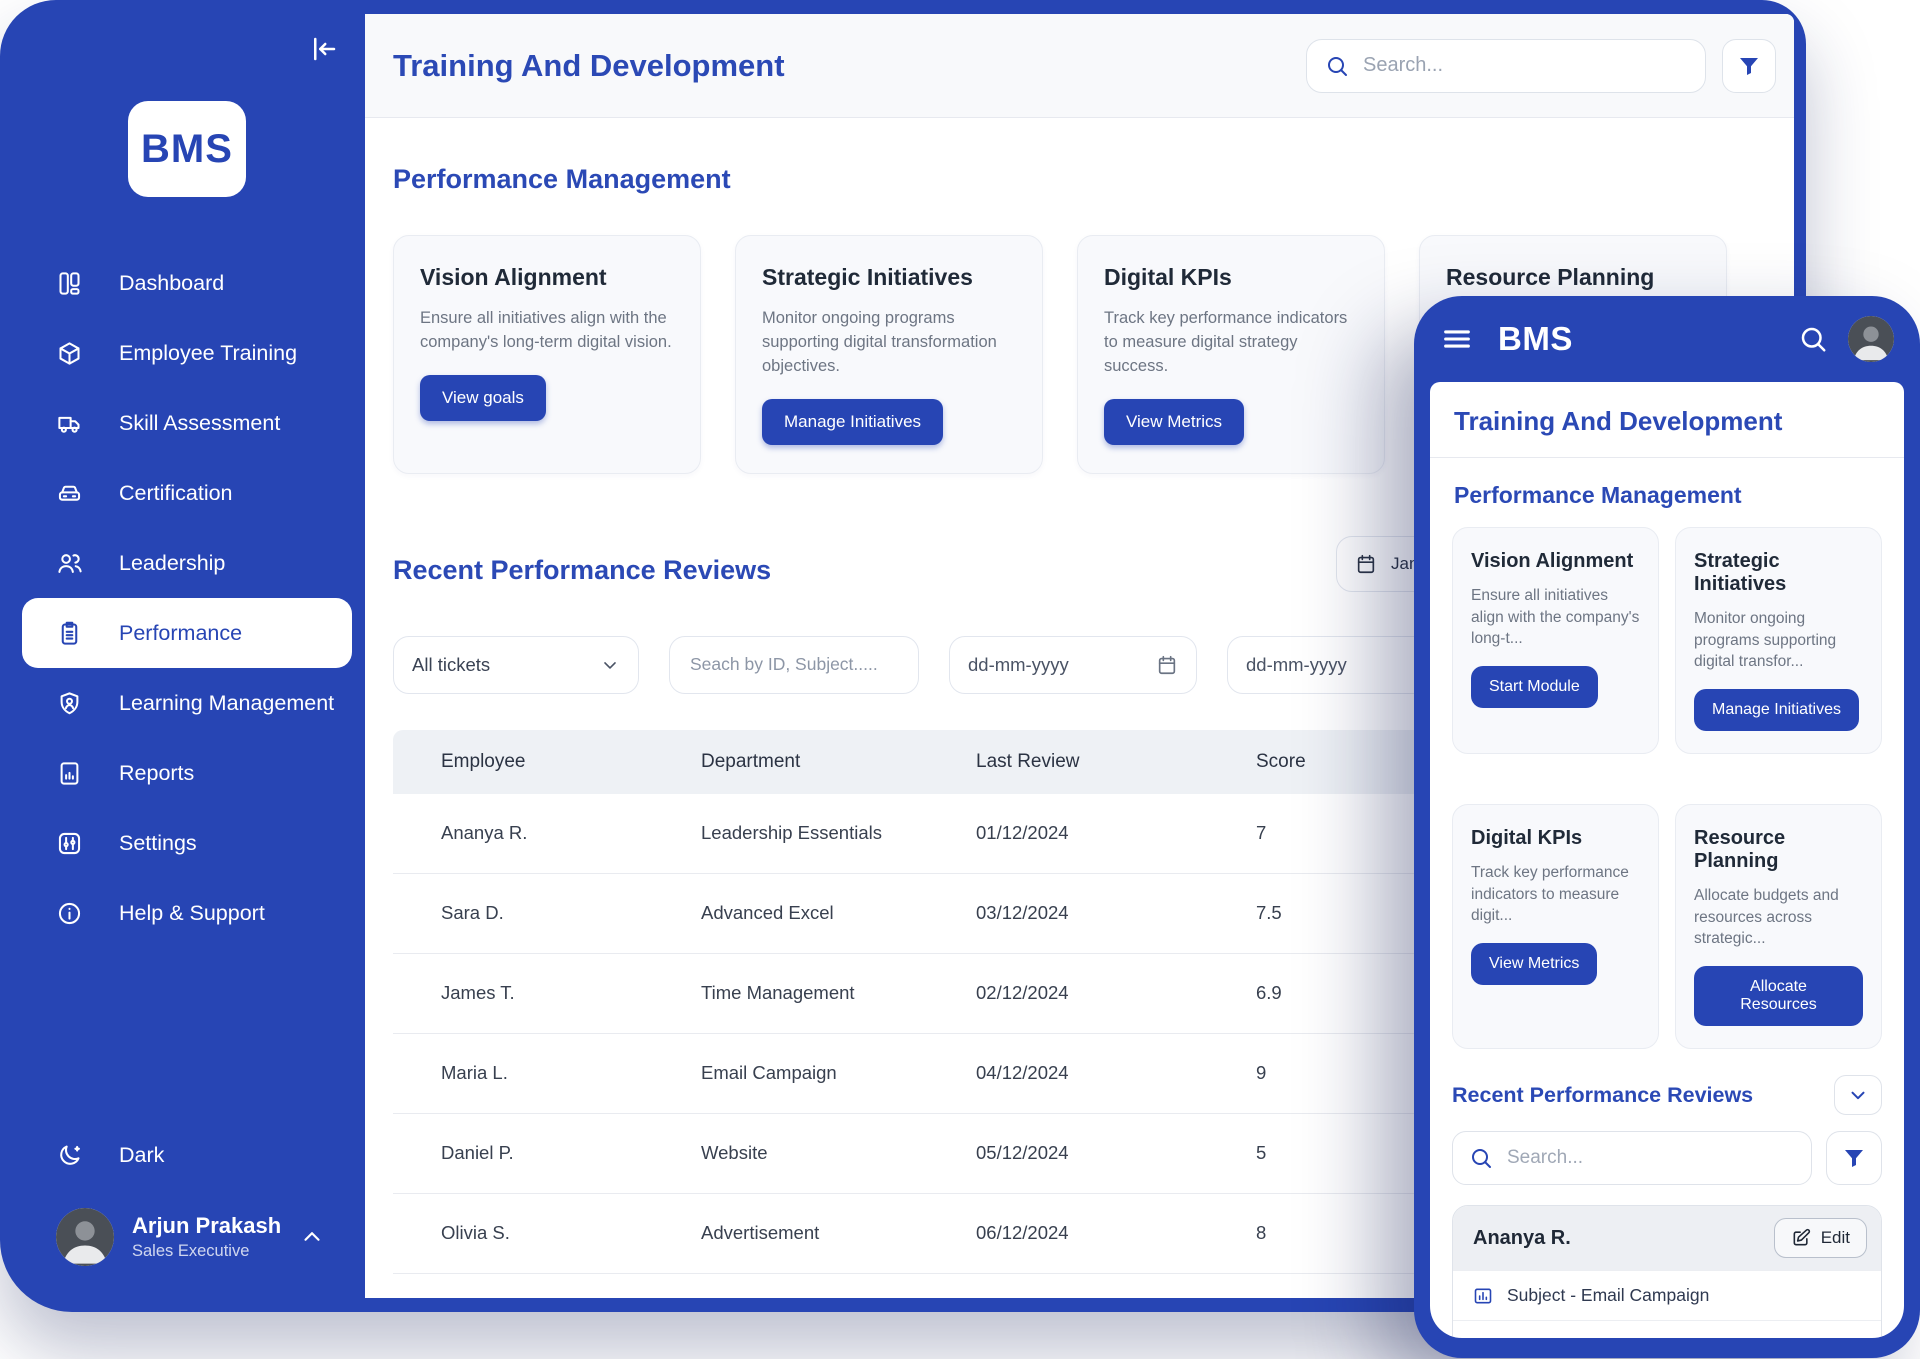 The height and width of the screenshot is (1359, 1920). What do you see at coordinates (1022, 1153) in the screenshot?
I see `cell-last-review: 05/12/2024` at bounding box center [1022, 1153].